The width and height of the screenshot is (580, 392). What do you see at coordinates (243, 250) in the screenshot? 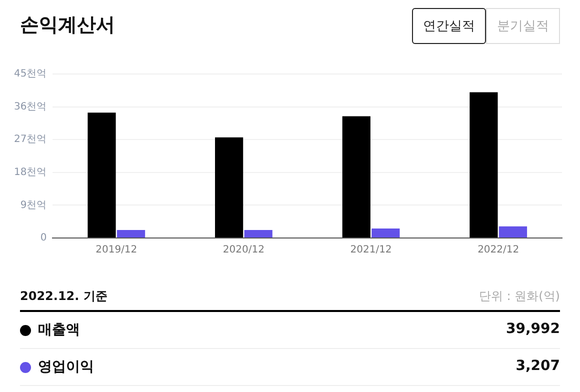
I see `x-tick-label: 2020/12` at bounding box center [243, 250].